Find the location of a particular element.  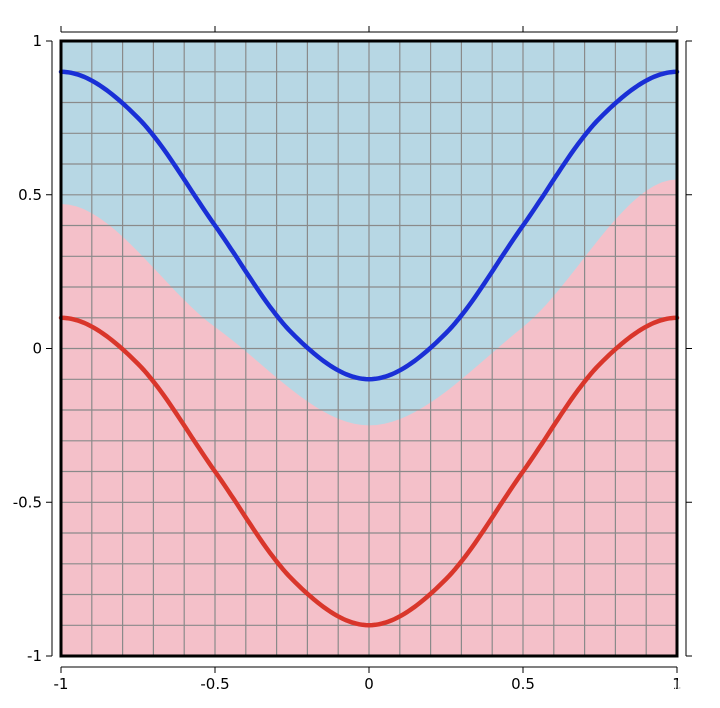

watermark: 知乎 @鸣也 is located at coordinates (658, 688).